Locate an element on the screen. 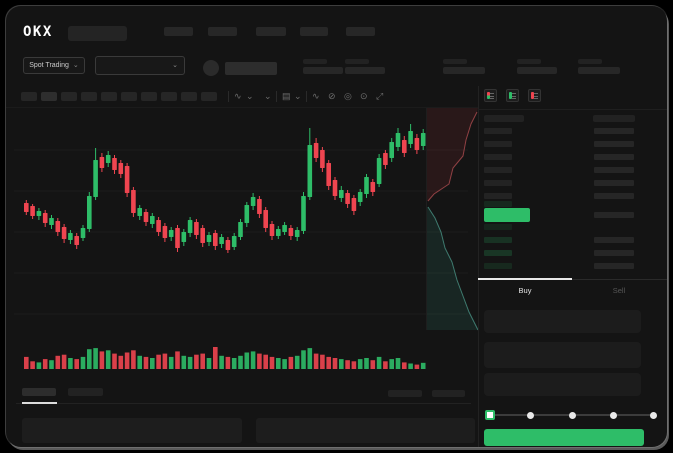 Image resolution: width=673 pixels, height=453 pixels. panel-divider is located at coordinates (478, 266).